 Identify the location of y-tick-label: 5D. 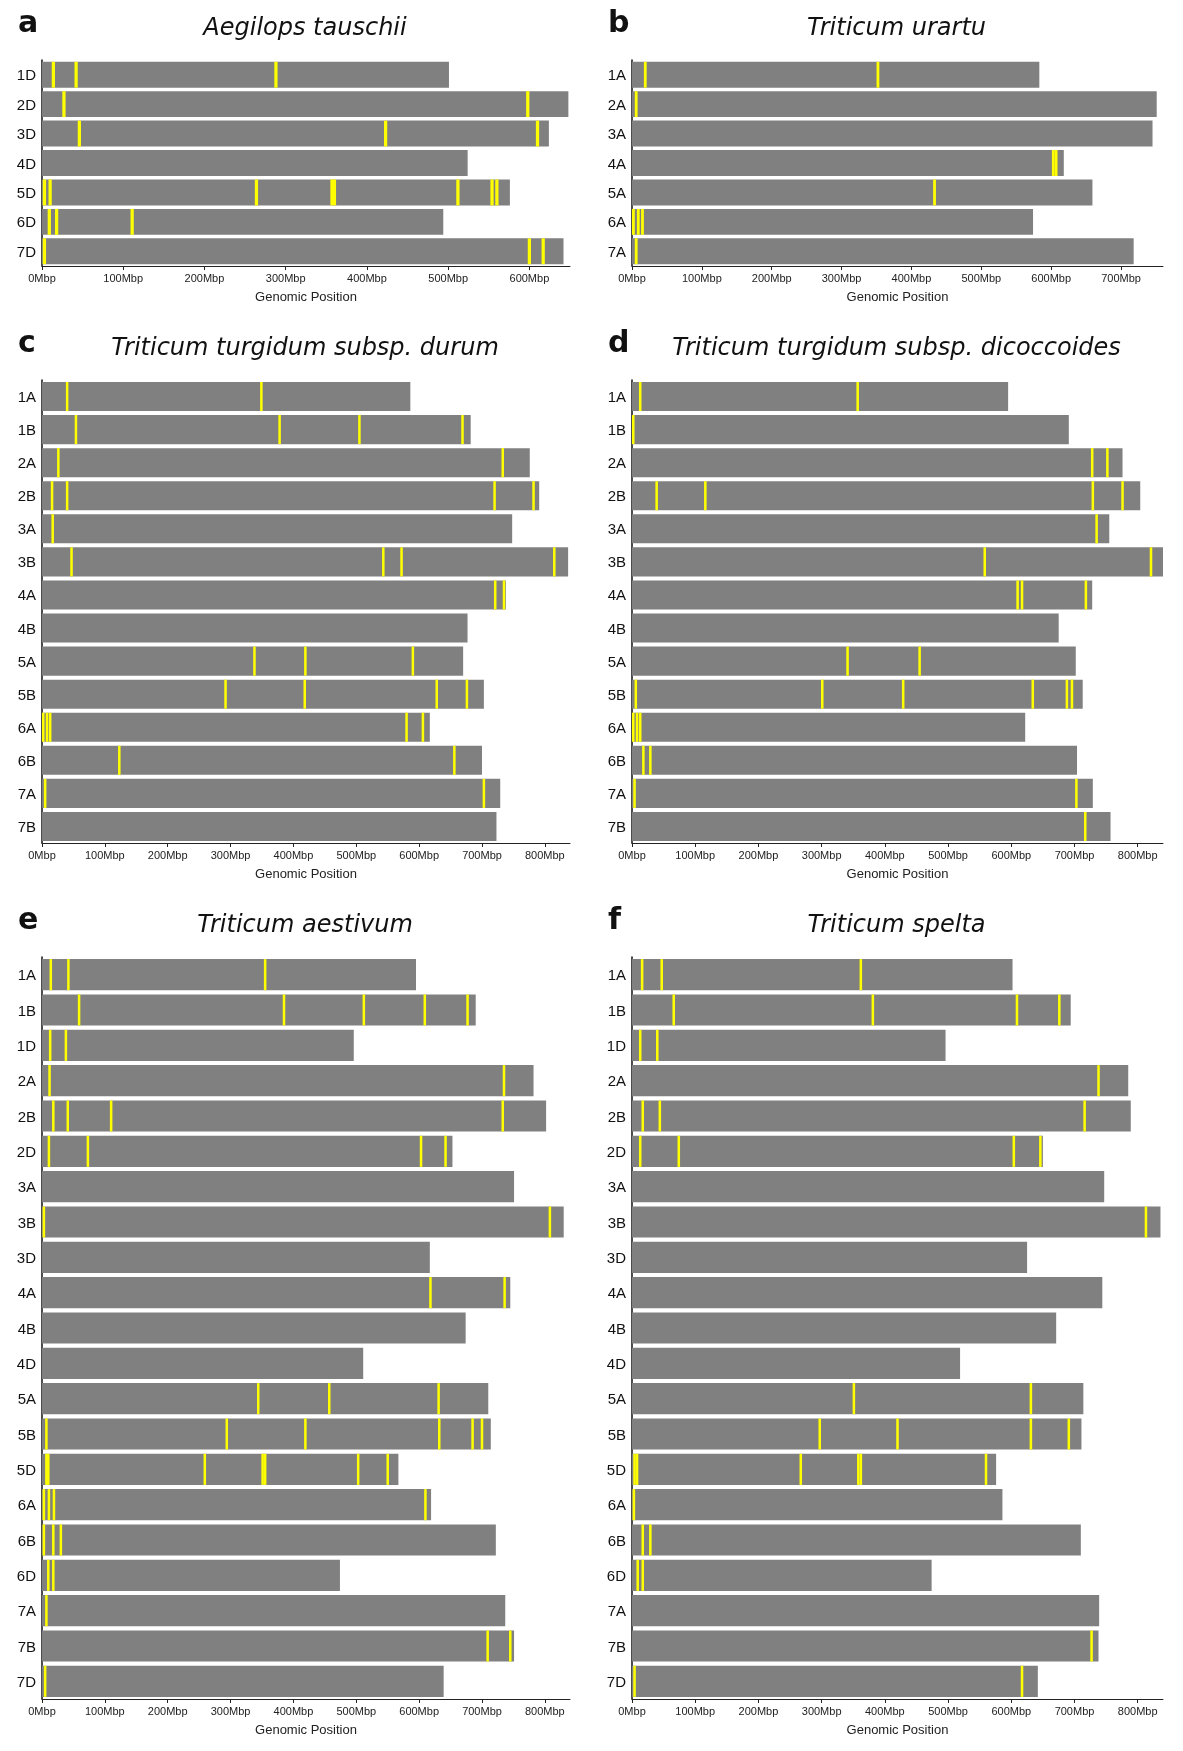
(26, 192).